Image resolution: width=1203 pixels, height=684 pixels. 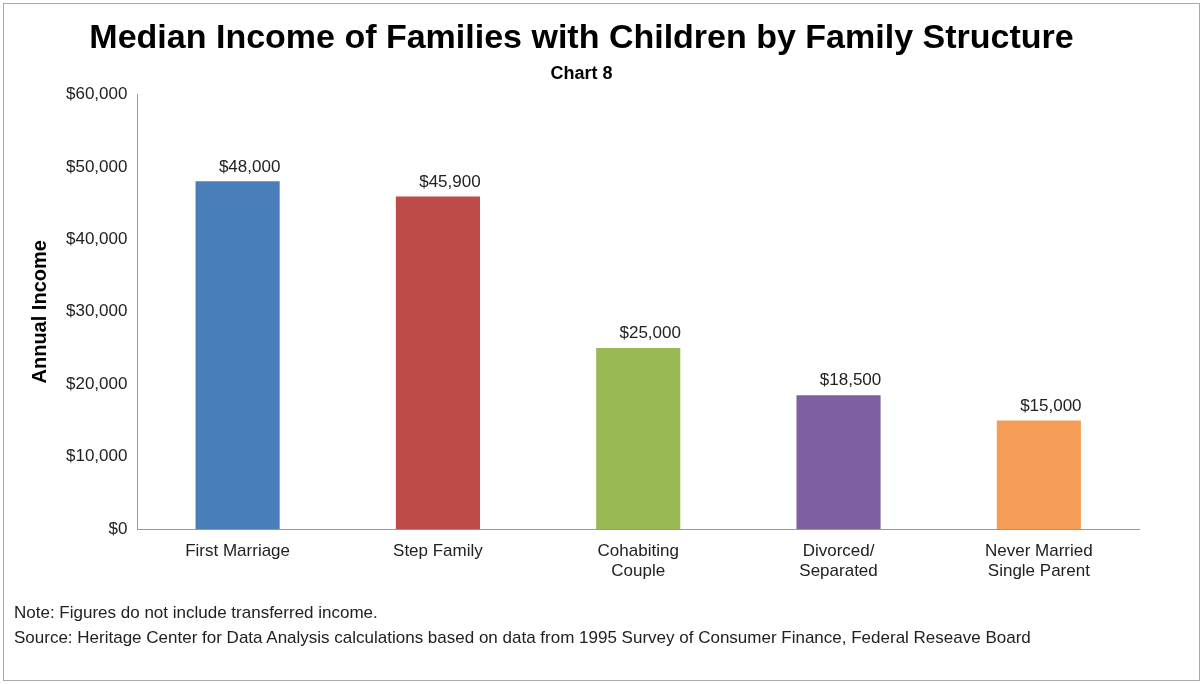 What do you see at coordinates (450, 181) in the screenshot?
I see `data-label: $45,900` at bounding box center [450, 181].